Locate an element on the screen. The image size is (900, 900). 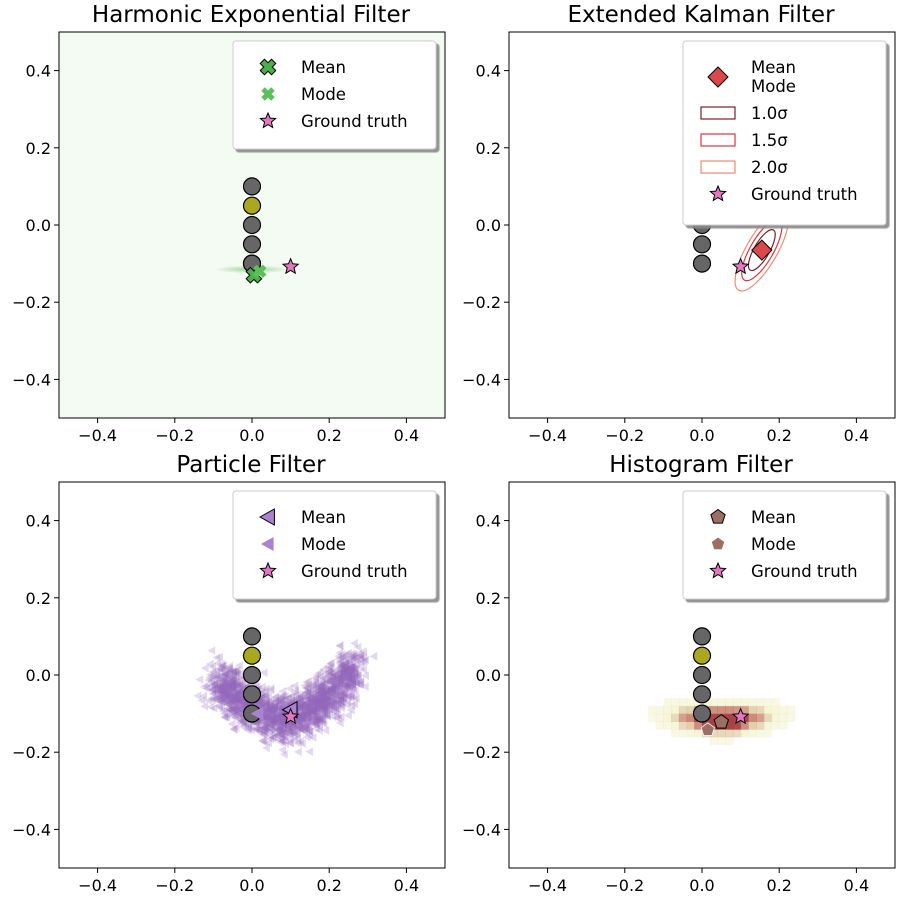
legend-label: Ground truth is located at coordinates (804, 194).